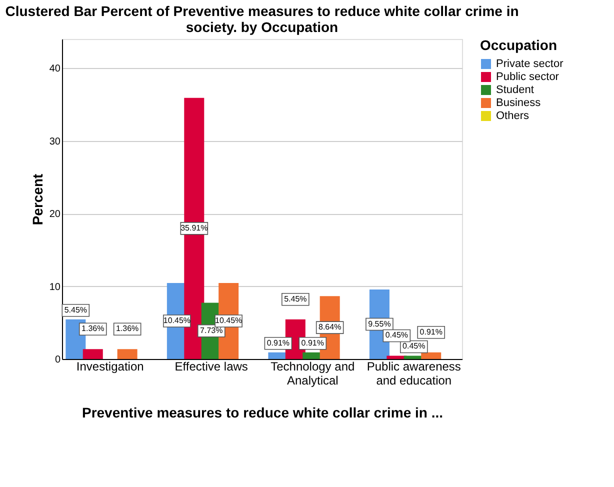  What do you see at coordinates (379, 323) in the screenshot?
I see `data-label: 9.55%` at bounding box center [379, 323].